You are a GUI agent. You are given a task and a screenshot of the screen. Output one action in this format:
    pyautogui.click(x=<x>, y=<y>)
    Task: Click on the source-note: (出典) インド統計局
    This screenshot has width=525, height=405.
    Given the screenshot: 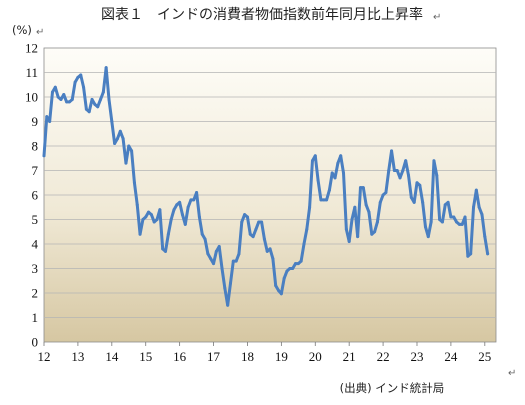 What is the action you would take?
    pyautogui.click(x=392, y=388)
    